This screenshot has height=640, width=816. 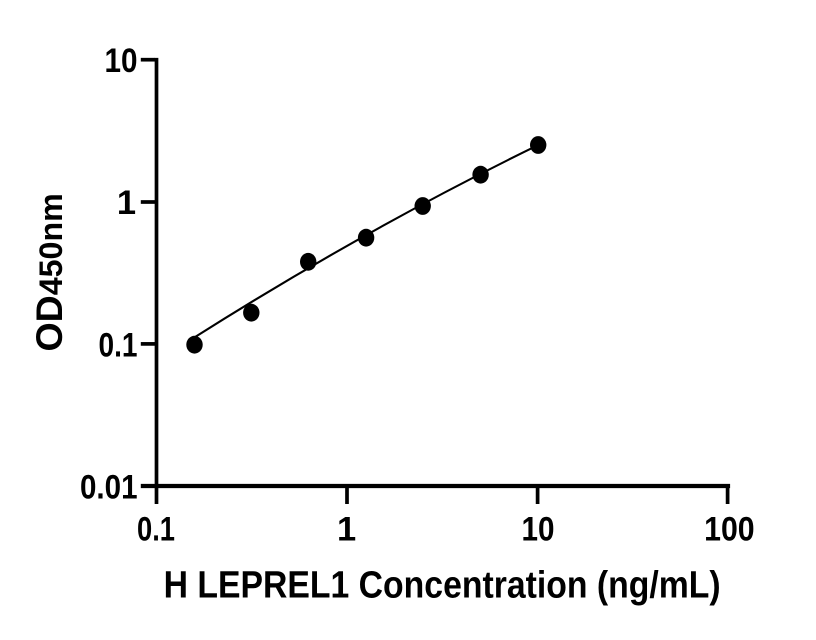 What do you see at coordinates (109, 488) in the screenshot?
I see `svg-text: 0.01` at bounding box center [109, 488].